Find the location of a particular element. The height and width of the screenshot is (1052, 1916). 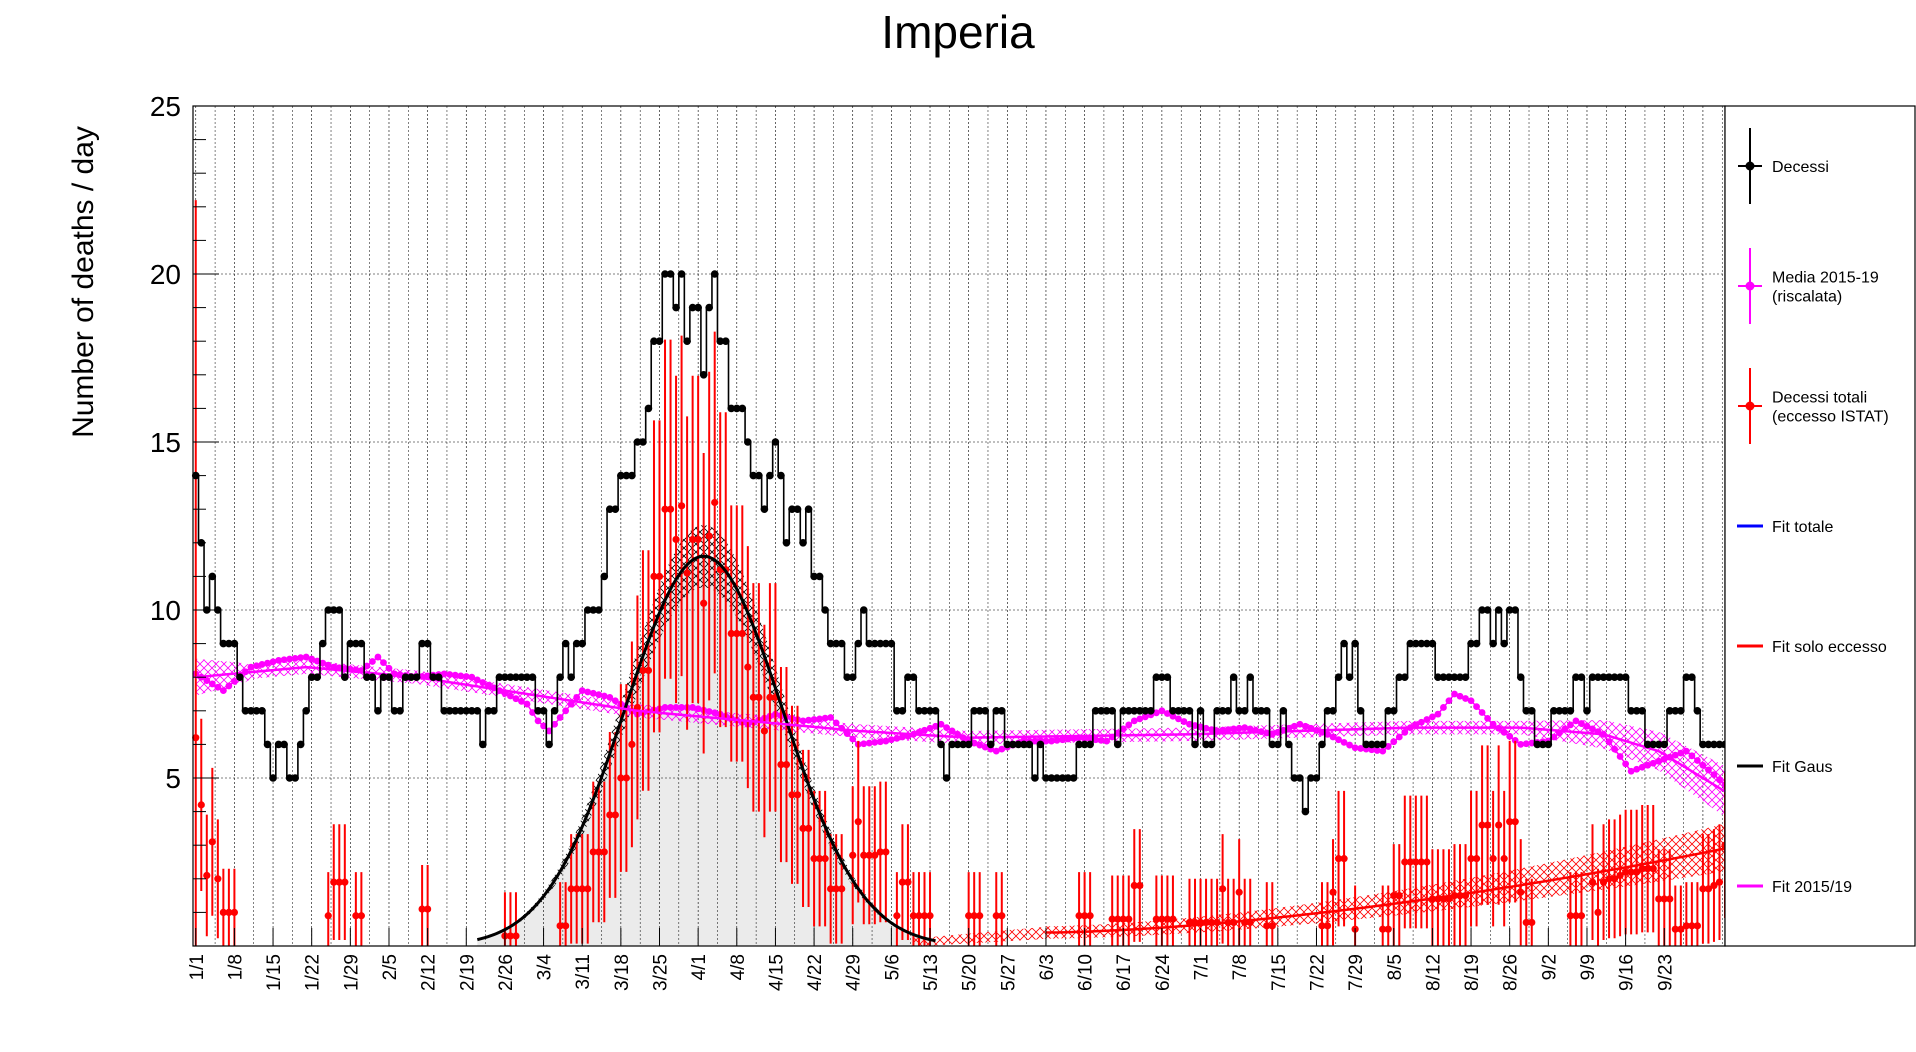

x-tick-label: 4/8 is located at coordinates (738, 967).